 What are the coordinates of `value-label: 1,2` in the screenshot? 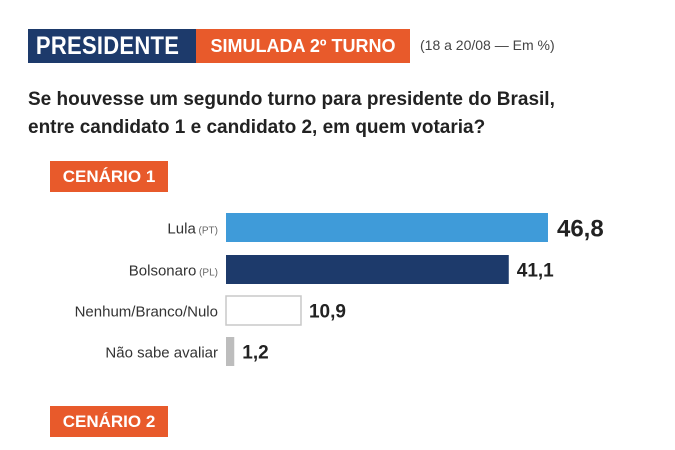 It's located at (255, 353).